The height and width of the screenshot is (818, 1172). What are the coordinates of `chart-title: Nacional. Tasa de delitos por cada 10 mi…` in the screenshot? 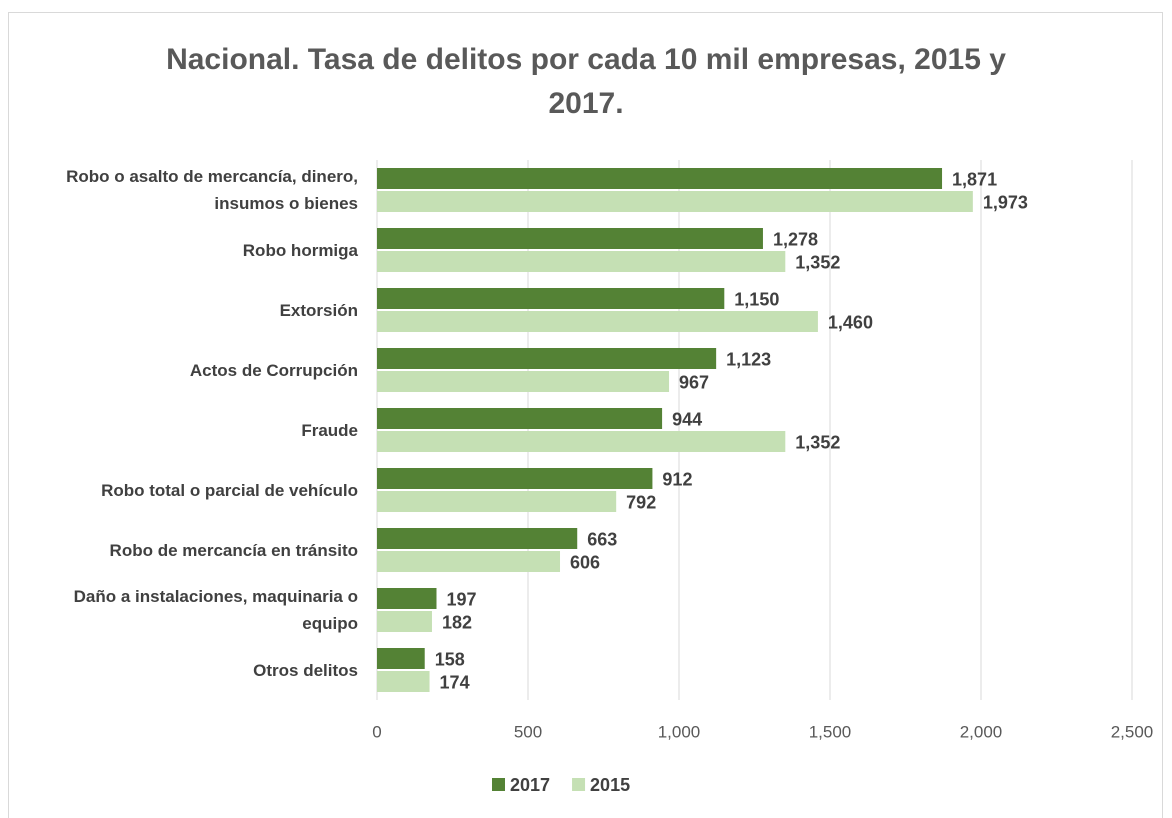 It's located at (586, 81).